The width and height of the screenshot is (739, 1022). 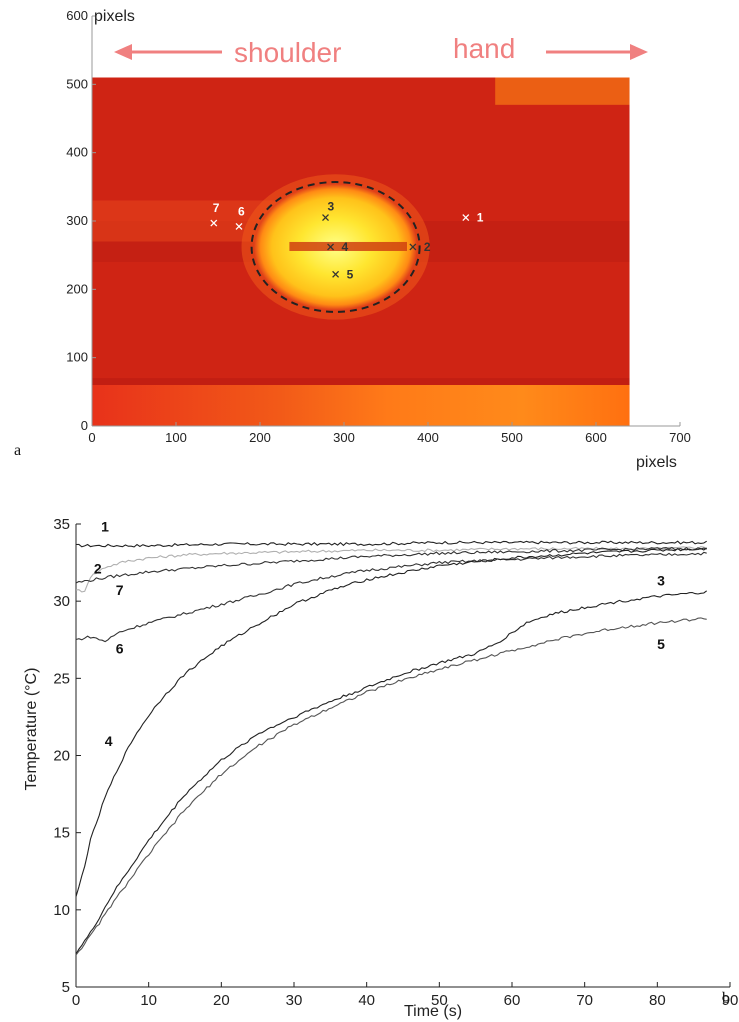 I want to click on panel-b-ytick-label: 20, so click(x=61, y=756).